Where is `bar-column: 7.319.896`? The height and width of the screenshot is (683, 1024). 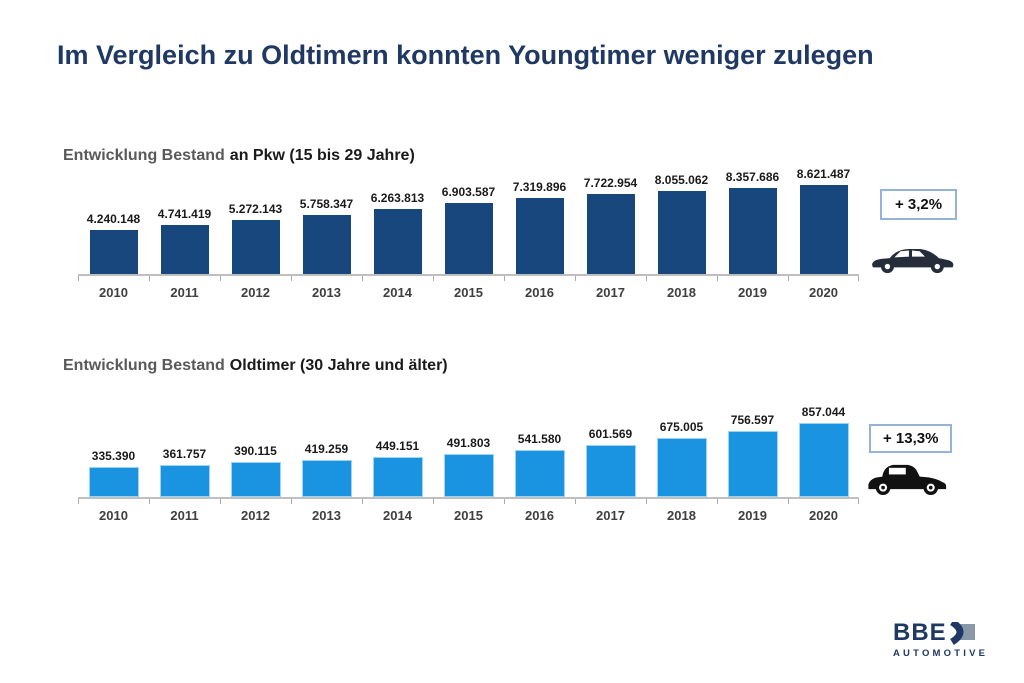 bar-column: 7.319.896 is located at coordinates (539, 227).